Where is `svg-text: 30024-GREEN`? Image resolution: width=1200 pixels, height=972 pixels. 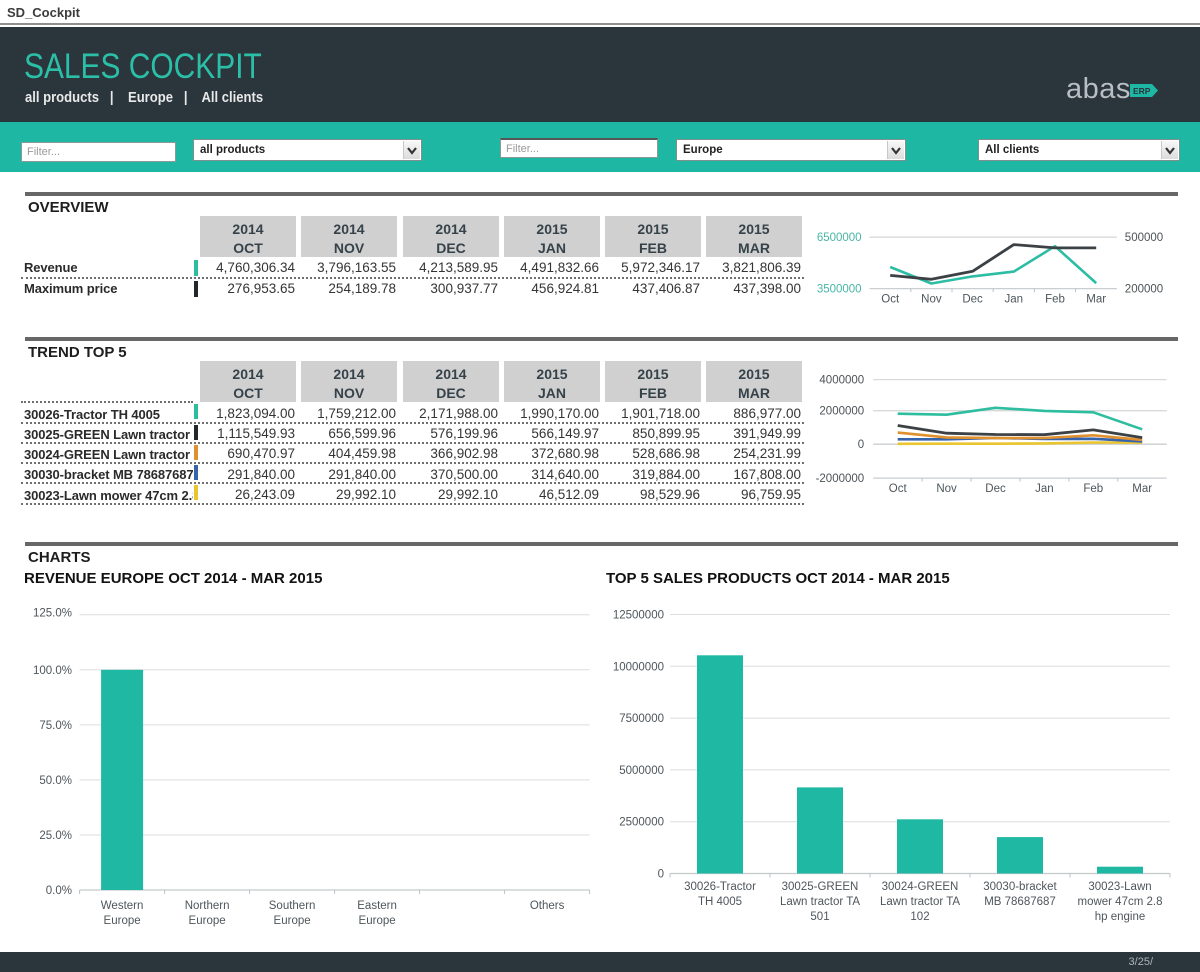
svg-text: 30024-GREEN is located at coordinates (920, 887).